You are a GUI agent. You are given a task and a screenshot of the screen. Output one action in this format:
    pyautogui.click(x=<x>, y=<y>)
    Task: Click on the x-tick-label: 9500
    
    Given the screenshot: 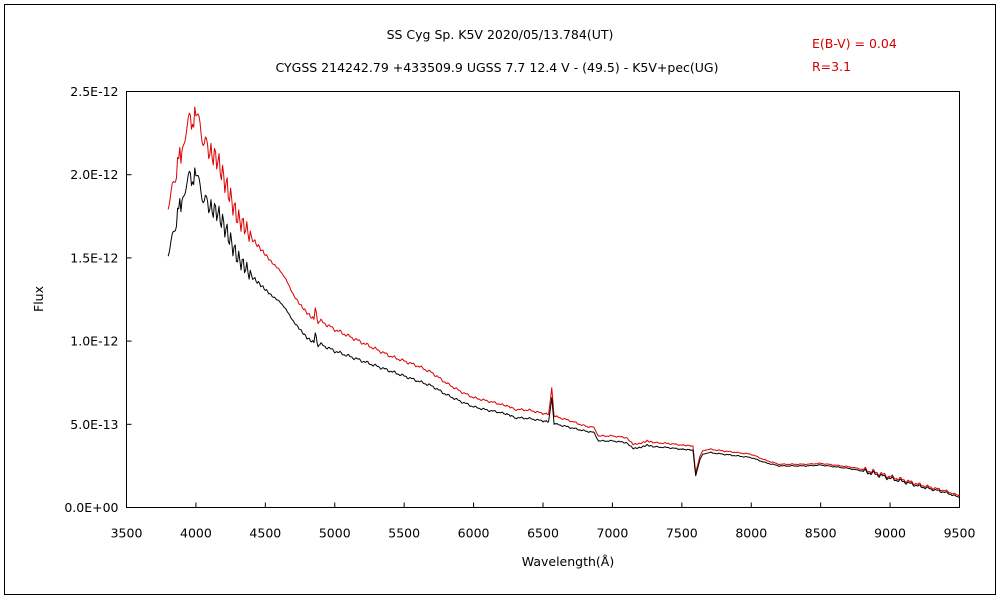 What is the action you would take?
    pyautogui.click(x=960, y=533)
    